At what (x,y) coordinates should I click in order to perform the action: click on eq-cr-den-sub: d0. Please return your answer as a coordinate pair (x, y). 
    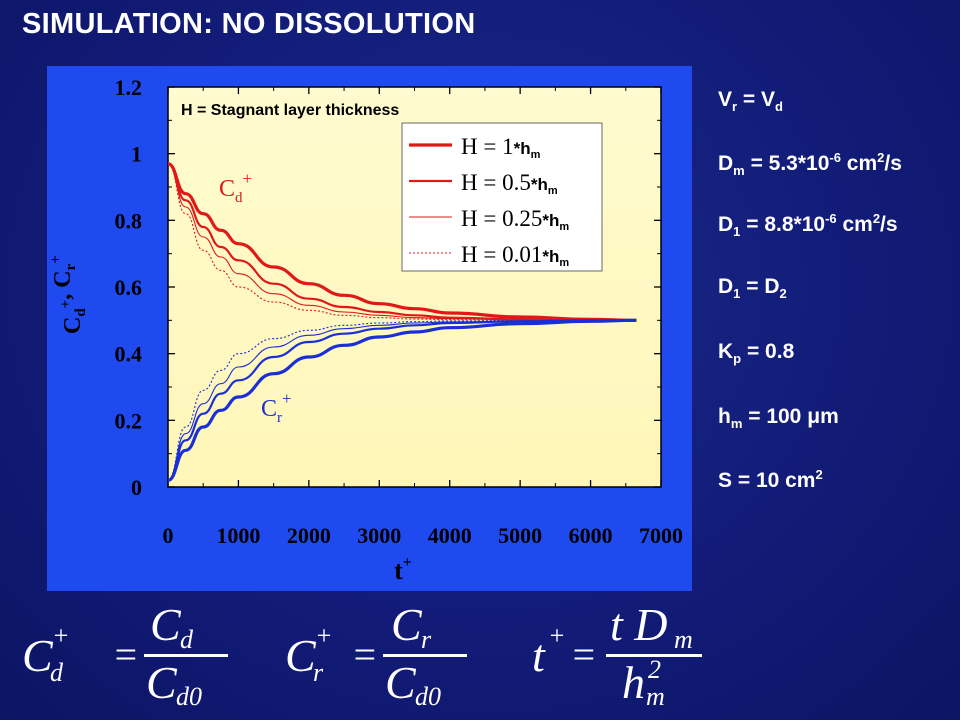
    Looking at the image, I should click on (428, 694).